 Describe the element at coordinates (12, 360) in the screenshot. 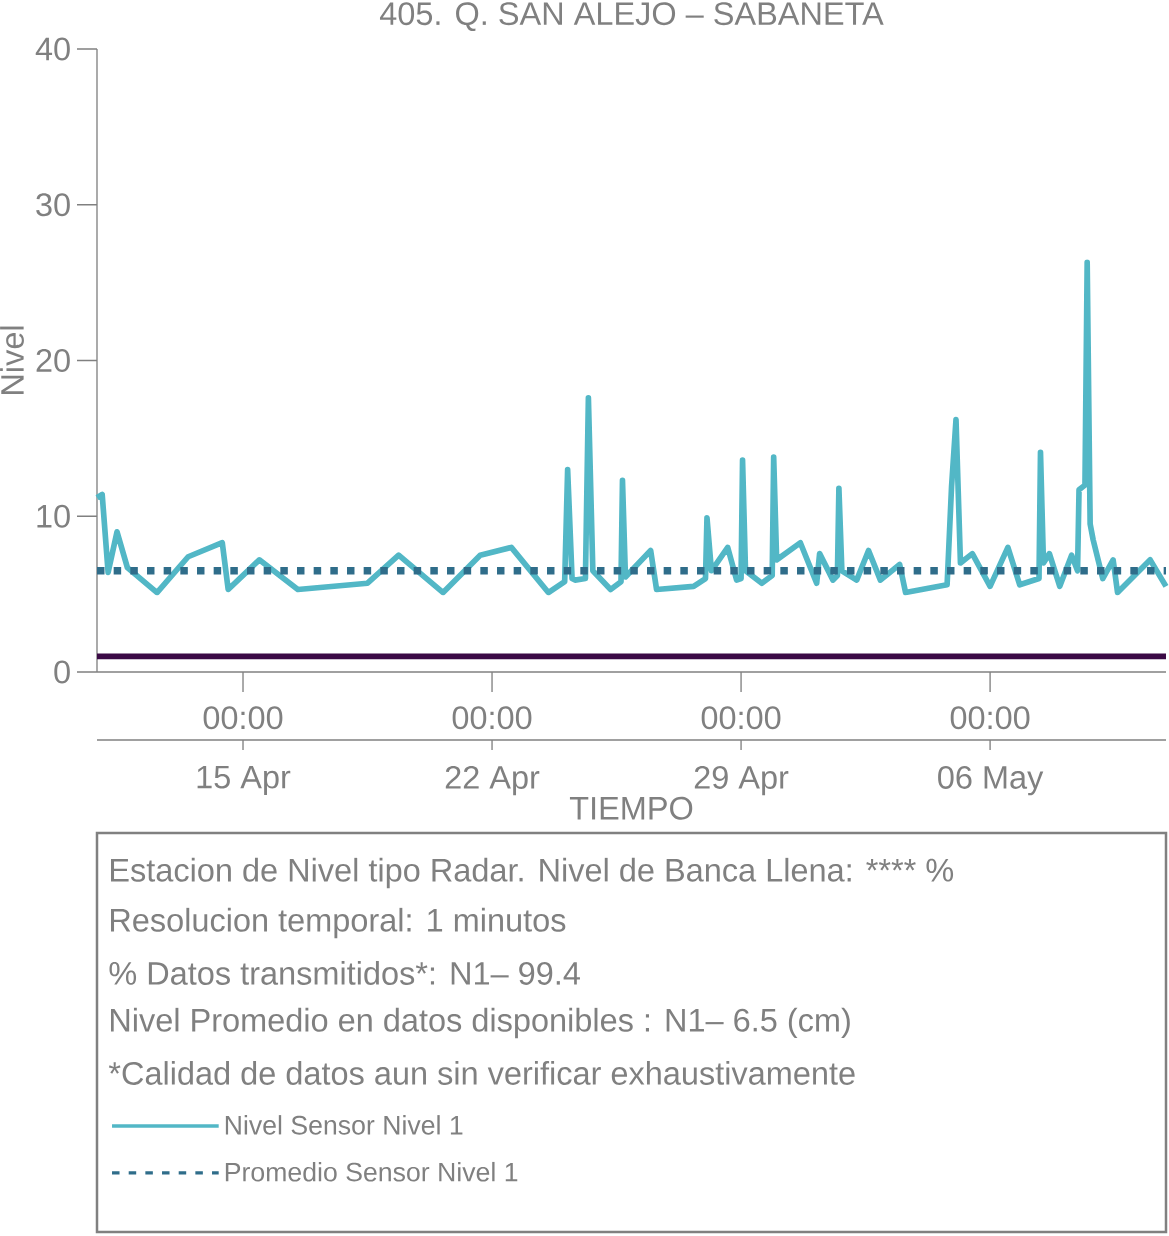

I see `y-axis-title: Nivel` at that location.